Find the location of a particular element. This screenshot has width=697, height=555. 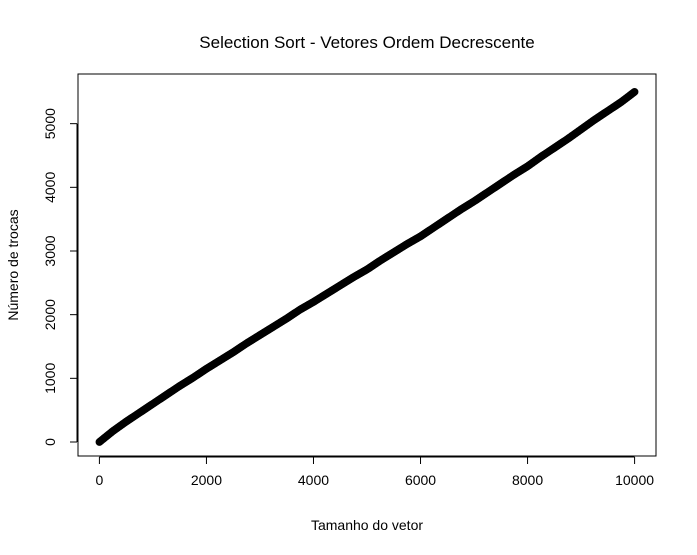

x-tick-label: 0 is located at coordinates (100, 480).